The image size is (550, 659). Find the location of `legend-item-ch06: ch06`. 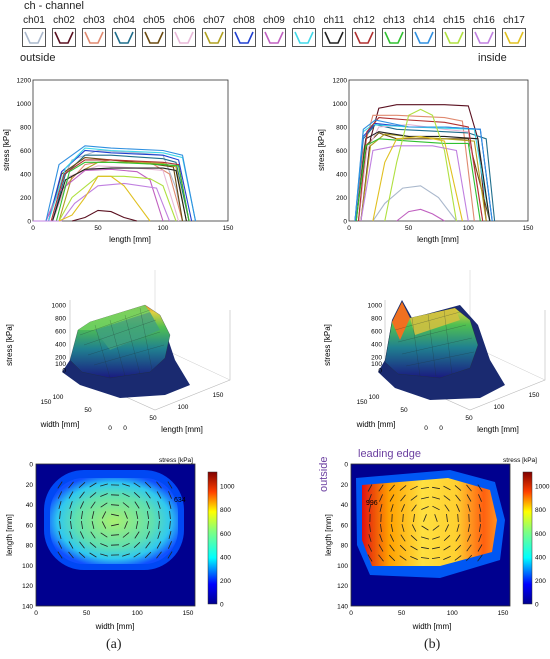

legend-item-ch06: ch06 is located at coordinates (184, 31).